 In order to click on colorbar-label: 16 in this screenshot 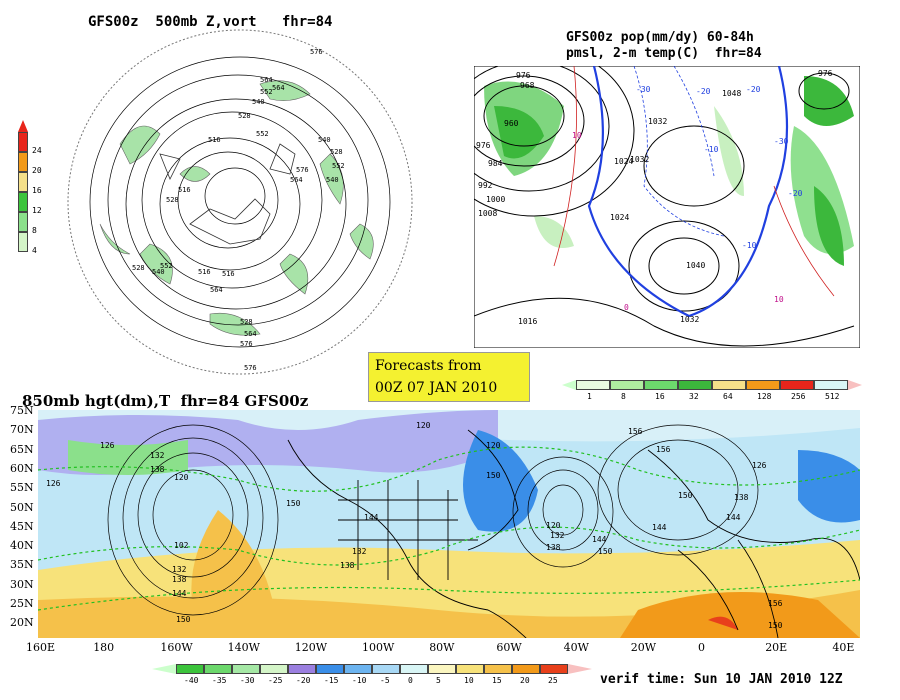, I will do `click(660, 396)`.